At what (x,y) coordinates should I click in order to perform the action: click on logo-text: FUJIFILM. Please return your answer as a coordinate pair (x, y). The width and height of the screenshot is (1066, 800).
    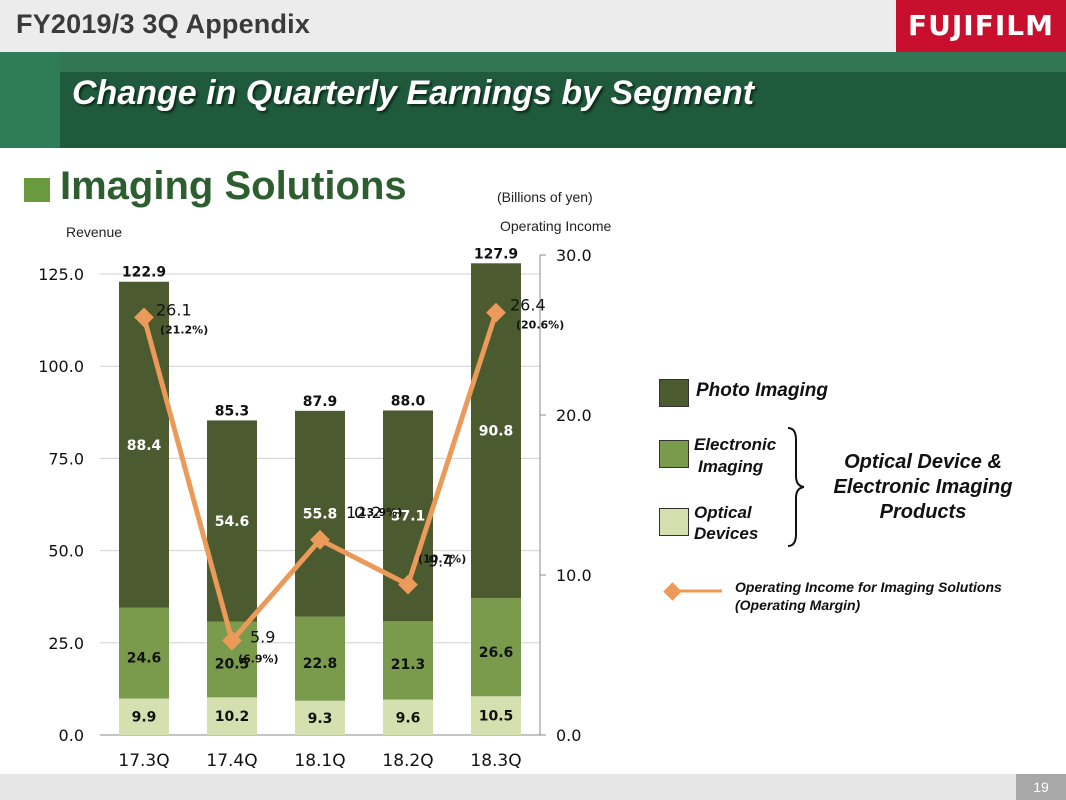
    Looking at the image, I should click on (981, 25).